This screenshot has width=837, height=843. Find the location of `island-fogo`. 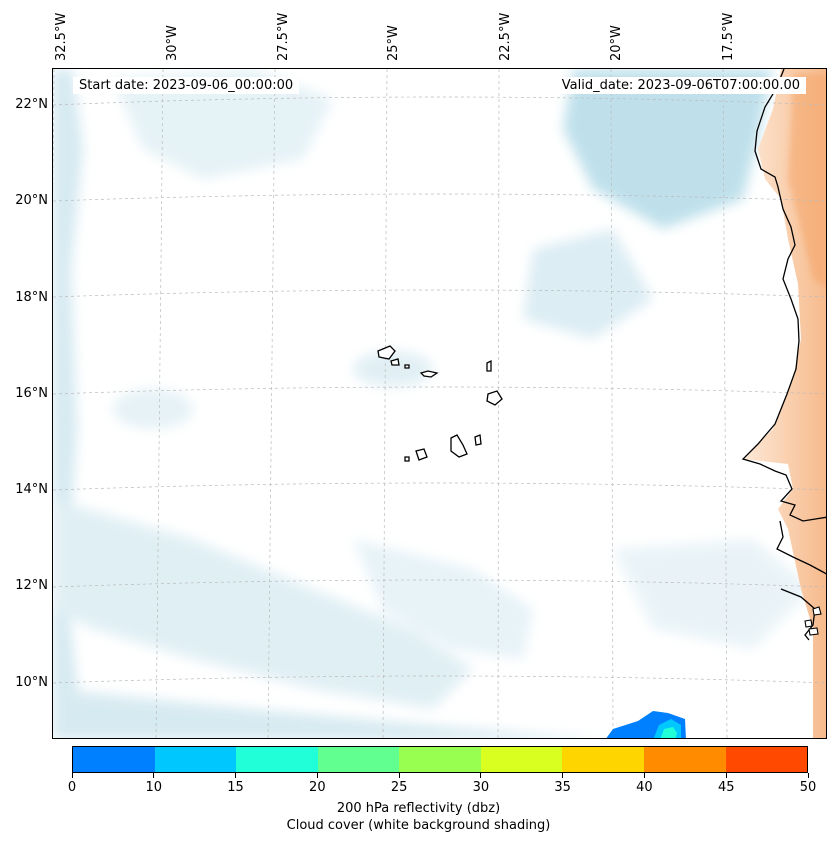

island-fogo is located at coordinates (421, 454).